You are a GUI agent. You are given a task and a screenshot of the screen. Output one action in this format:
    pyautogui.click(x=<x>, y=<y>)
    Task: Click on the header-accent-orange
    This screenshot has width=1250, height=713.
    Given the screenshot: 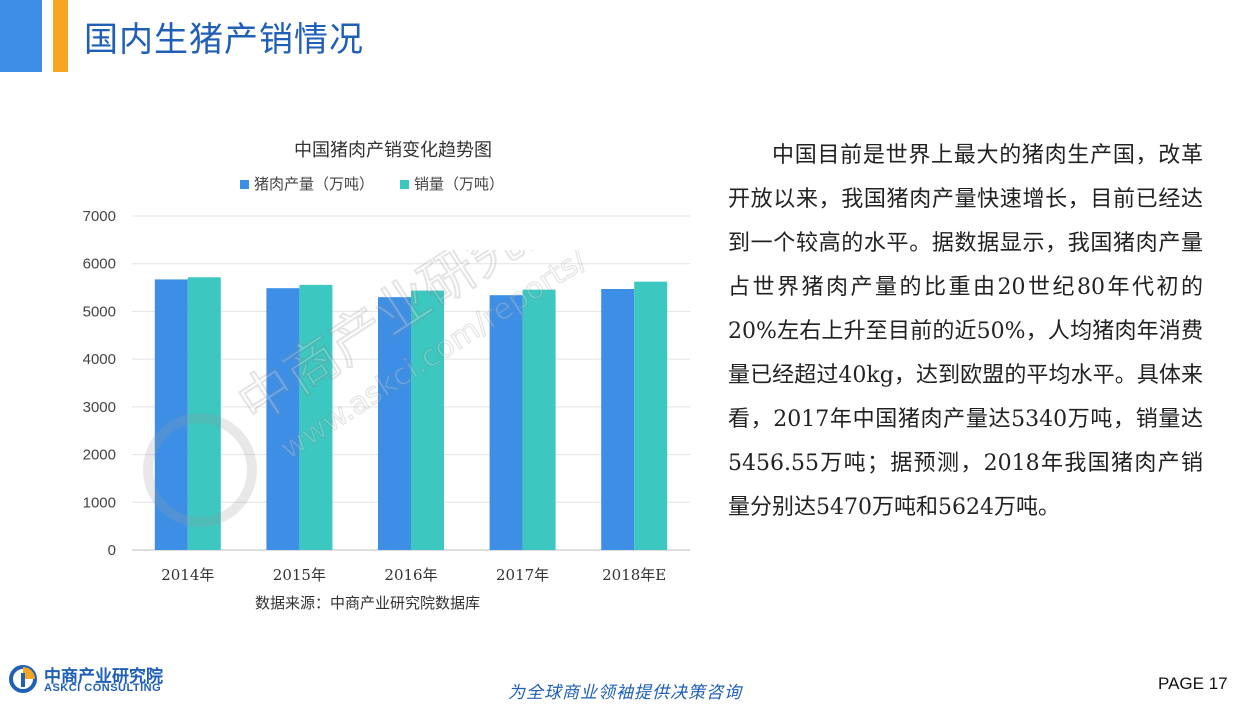 What is the action you would take?
    pyautogui.click(x=60, y=36)
    